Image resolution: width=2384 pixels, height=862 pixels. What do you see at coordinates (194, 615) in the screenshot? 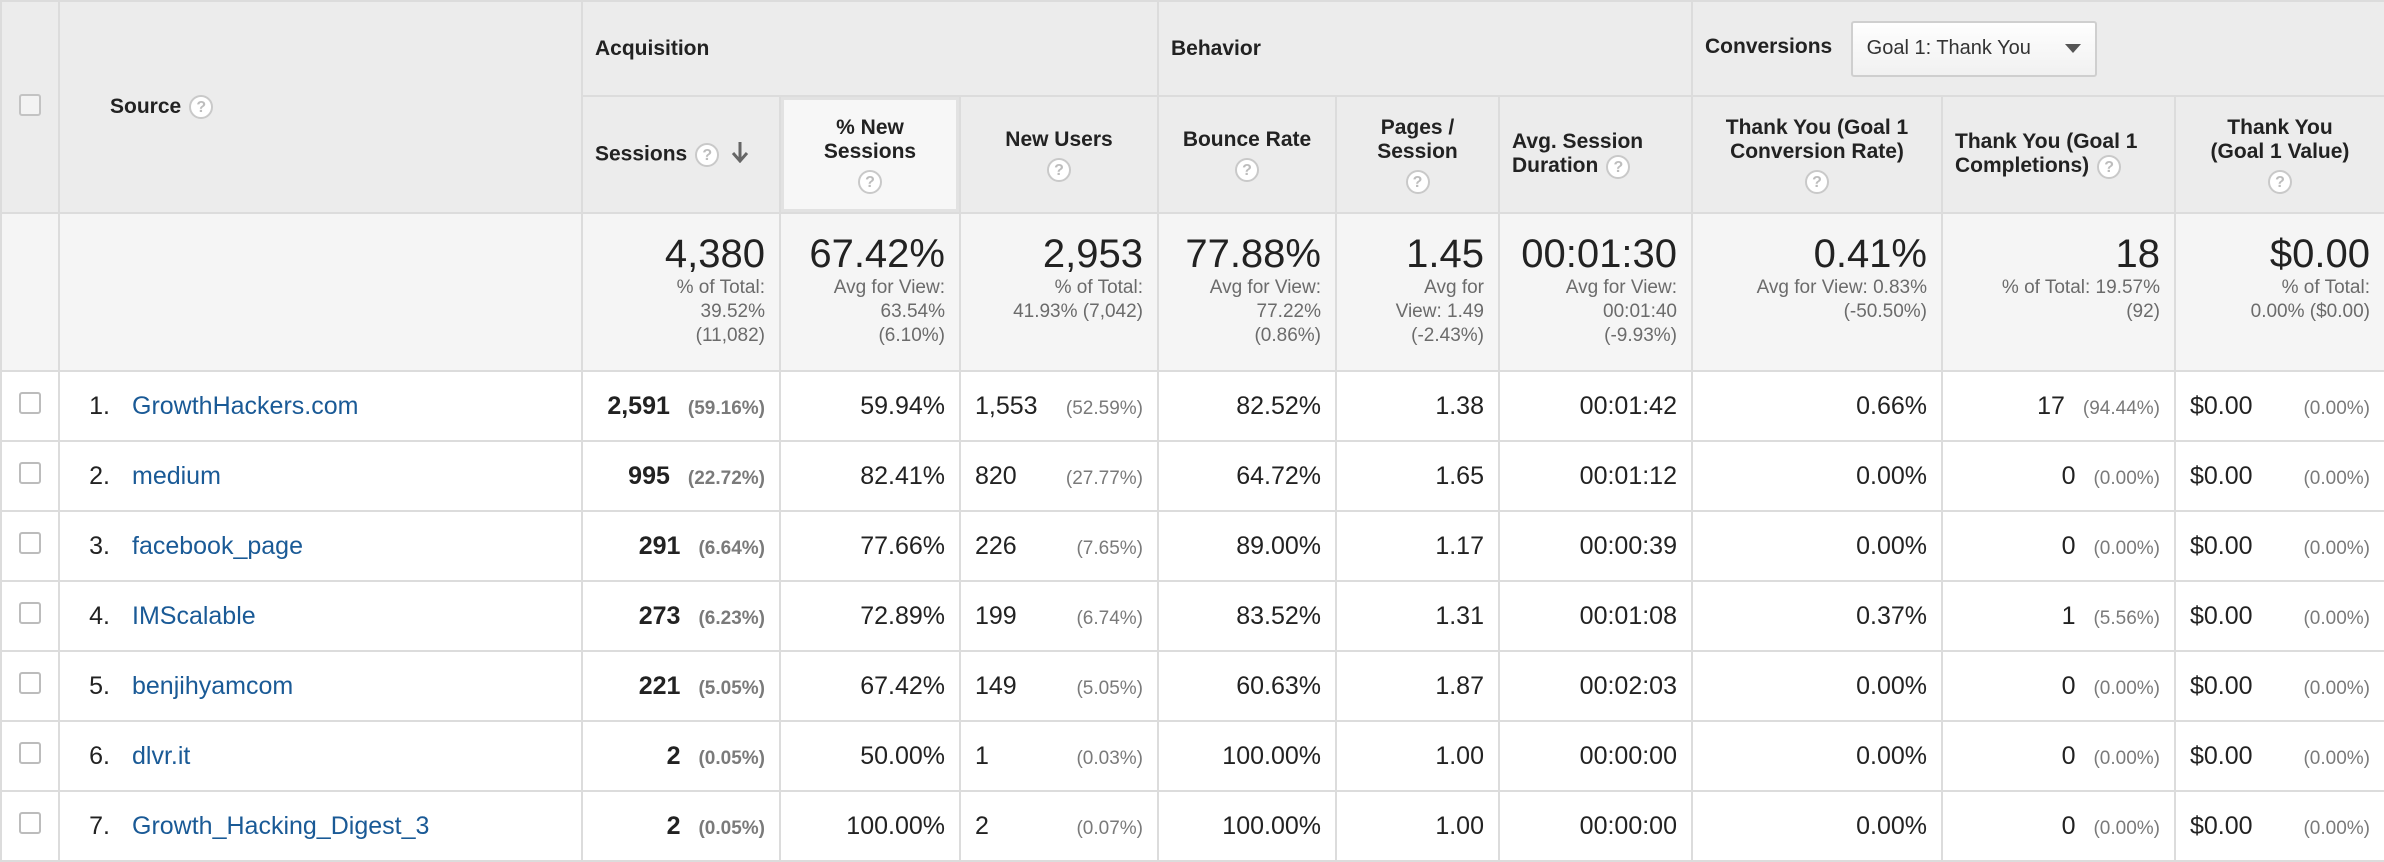
I see `source-link: IMScalable` at bounding box center [194, 615].